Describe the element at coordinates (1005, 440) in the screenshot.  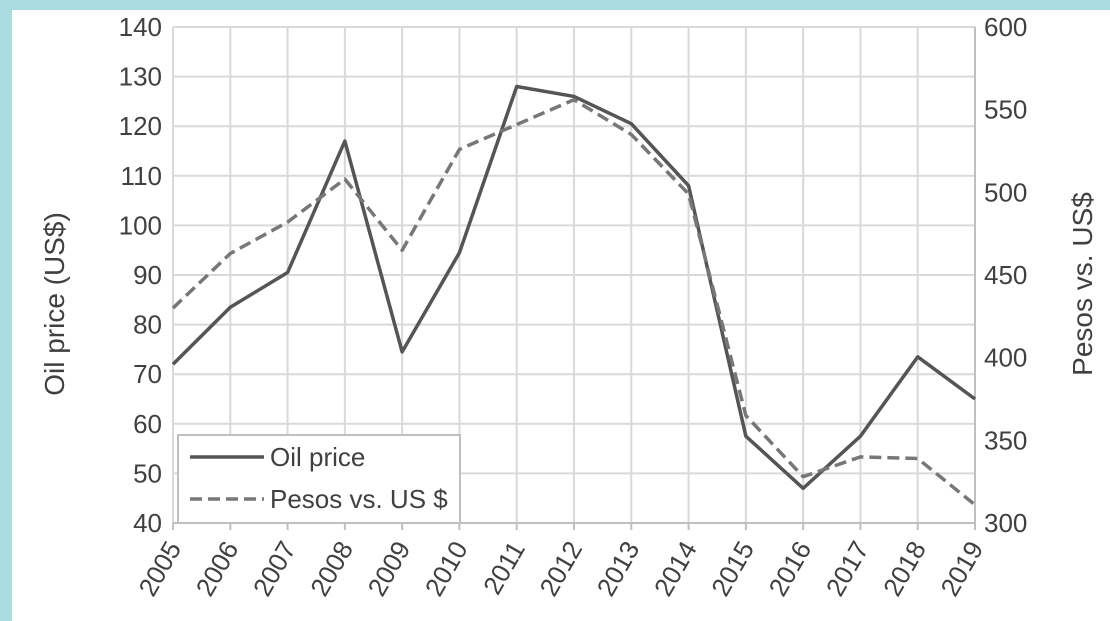
I see `right-tick-label: 350` at that location.